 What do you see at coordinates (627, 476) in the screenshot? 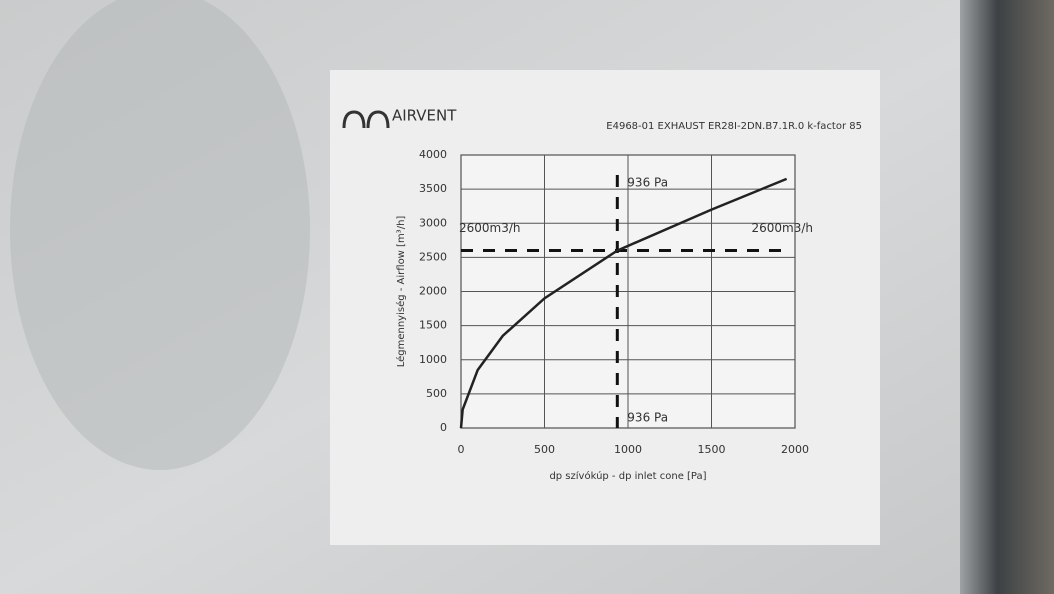
I see `x-axis-label: dp szívókúp - dp inlet cone [Pa]` at bounding box center [627, 476].